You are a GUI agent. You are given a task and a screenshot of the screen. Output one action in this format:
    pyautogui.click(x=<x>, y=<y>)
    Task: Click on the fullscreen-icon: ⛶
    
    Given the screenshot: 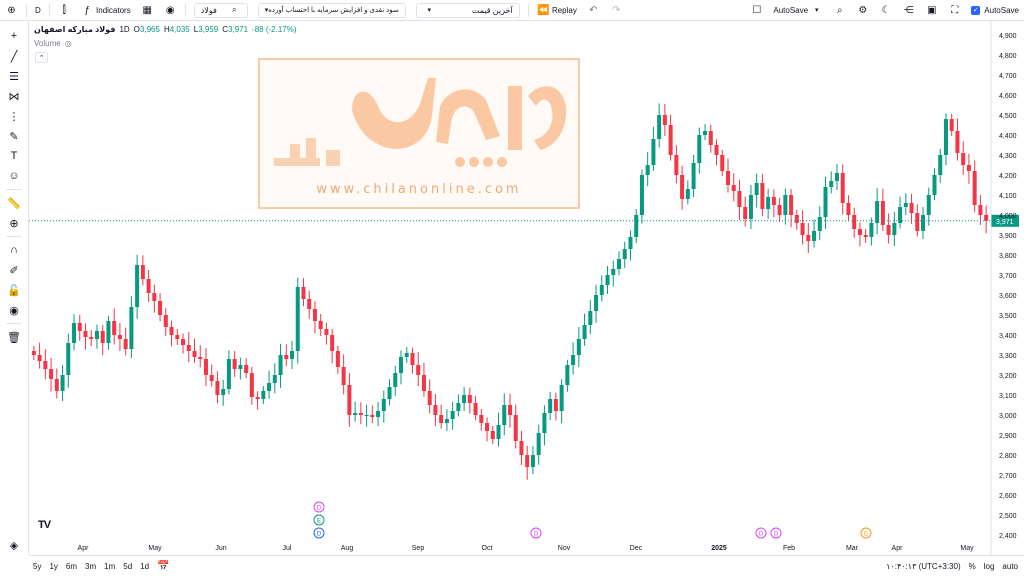 What is the action you would take?
    pyautogui.click(x=955, y=10)
    